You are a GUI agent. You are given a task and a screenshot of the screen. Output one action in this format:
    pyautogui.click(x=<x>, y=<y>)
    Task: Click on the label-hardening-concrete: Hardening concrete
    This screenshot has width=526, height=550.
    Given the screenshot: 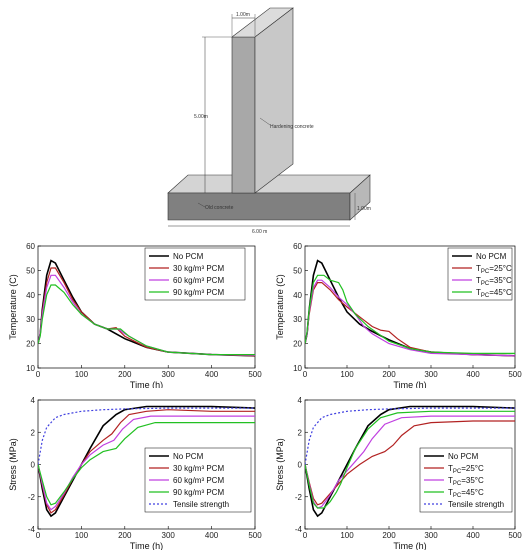 What is the action you would take?
    pyautogui.click(x=292, y=127)
    